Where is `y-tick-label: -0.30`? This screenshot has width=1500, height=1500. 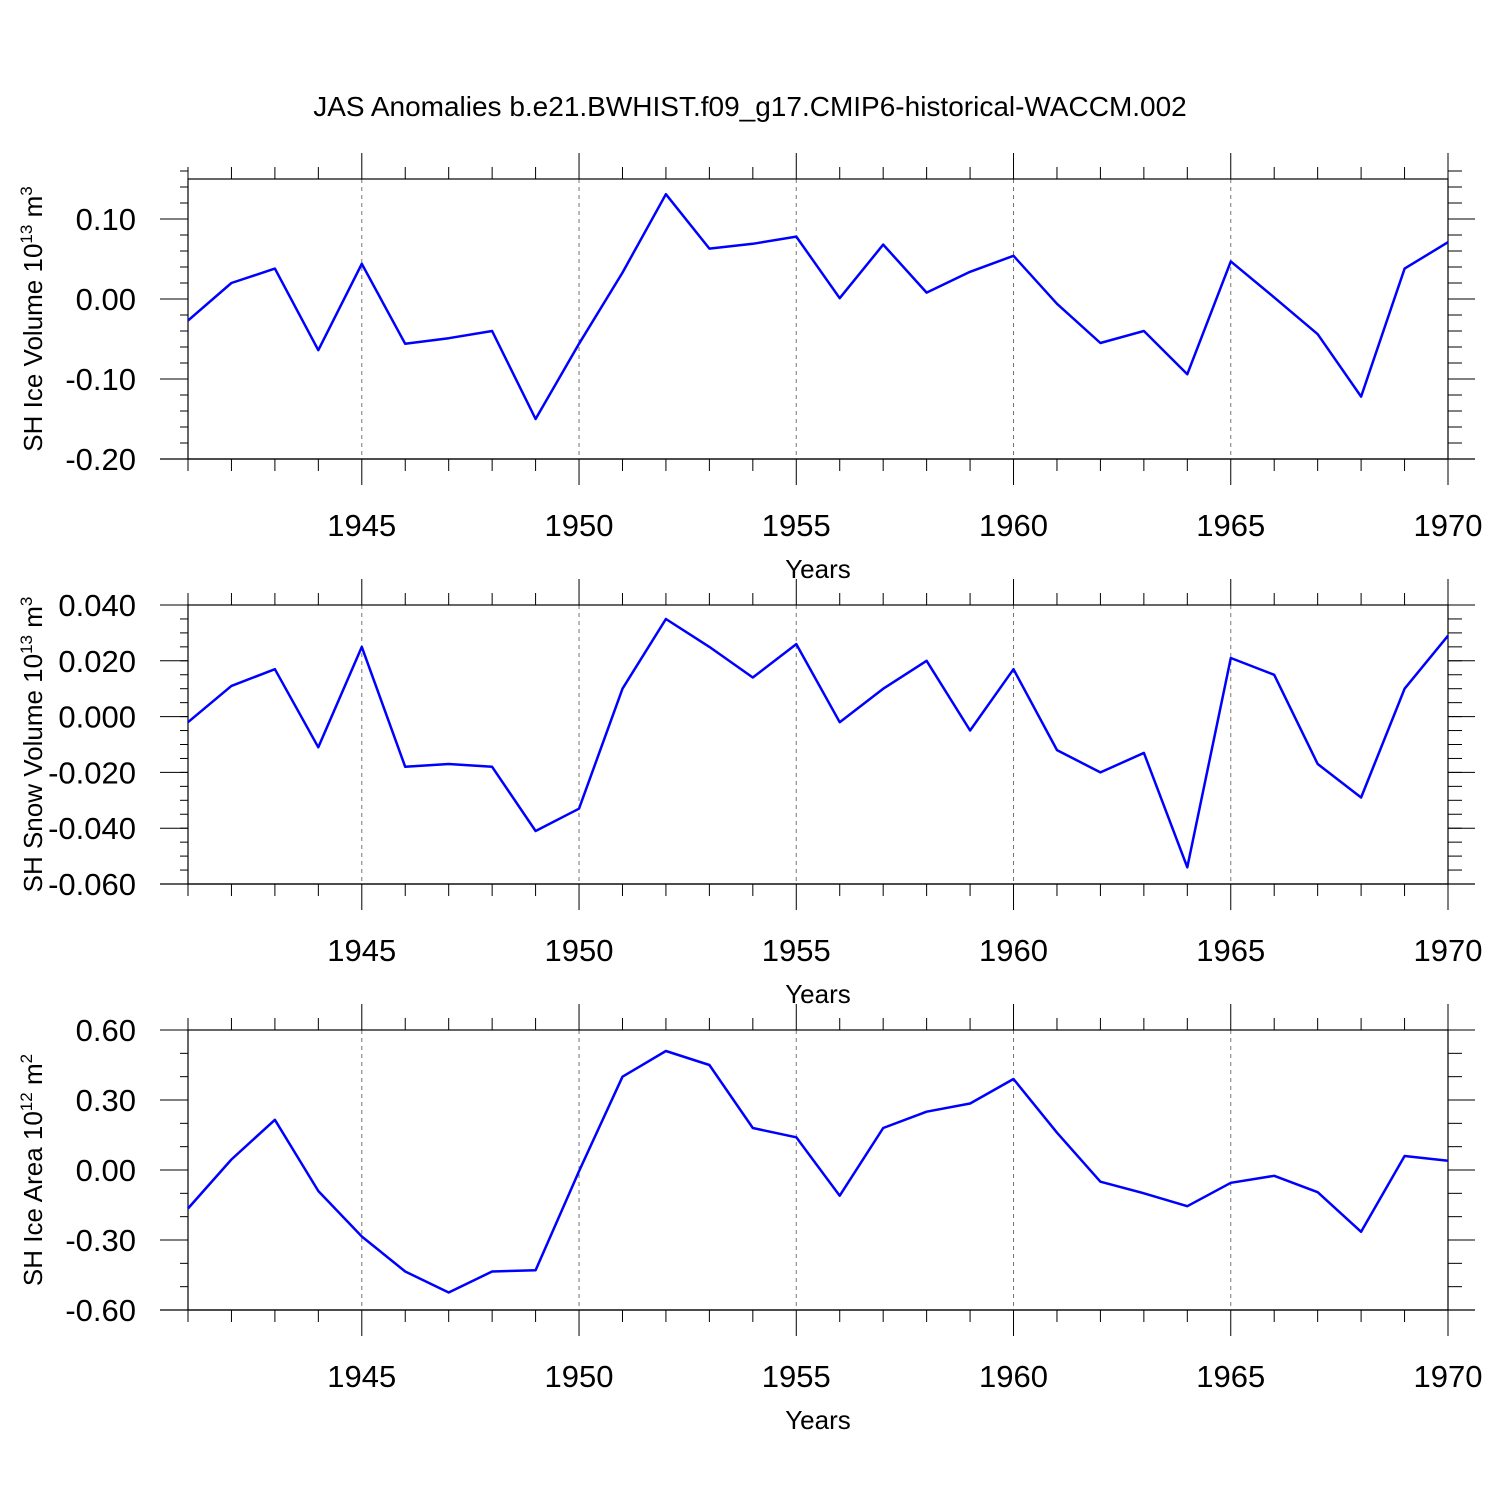
y-tick-label: -0.30 is located at coordinates (100, 1240).